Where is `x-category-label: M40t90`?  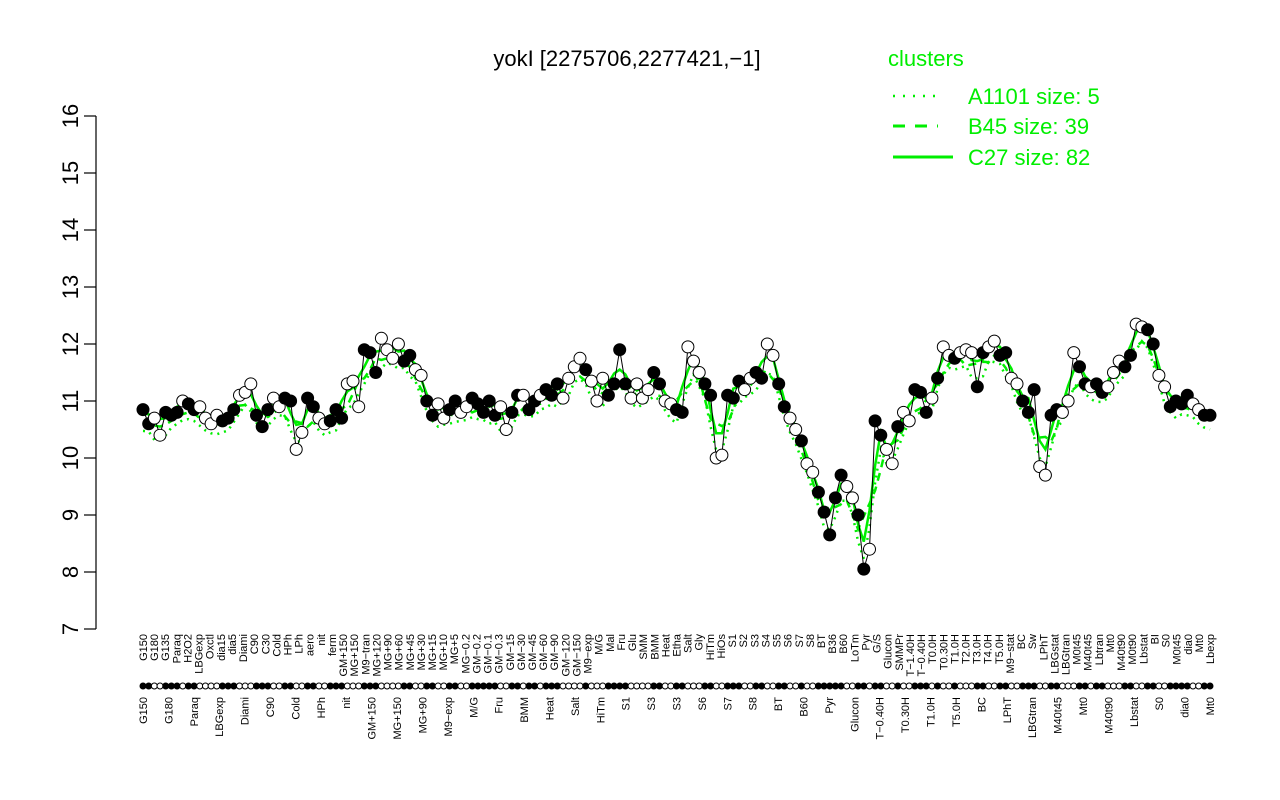
x-category-label: M40t90 is located at coordinates (1122, 652).